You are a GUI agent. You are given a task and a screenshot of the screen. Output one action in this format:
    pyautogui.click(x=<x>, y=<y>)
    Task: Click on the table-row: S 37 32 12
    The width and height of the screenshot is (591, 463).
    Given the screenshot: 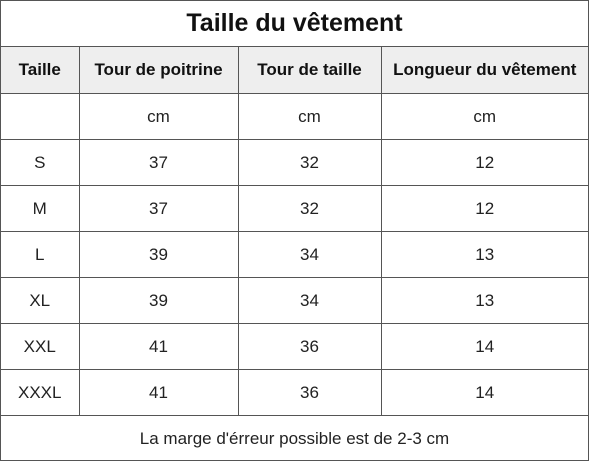 What is the action you would take?
    pyautogui.click(x=295, y=162)
    